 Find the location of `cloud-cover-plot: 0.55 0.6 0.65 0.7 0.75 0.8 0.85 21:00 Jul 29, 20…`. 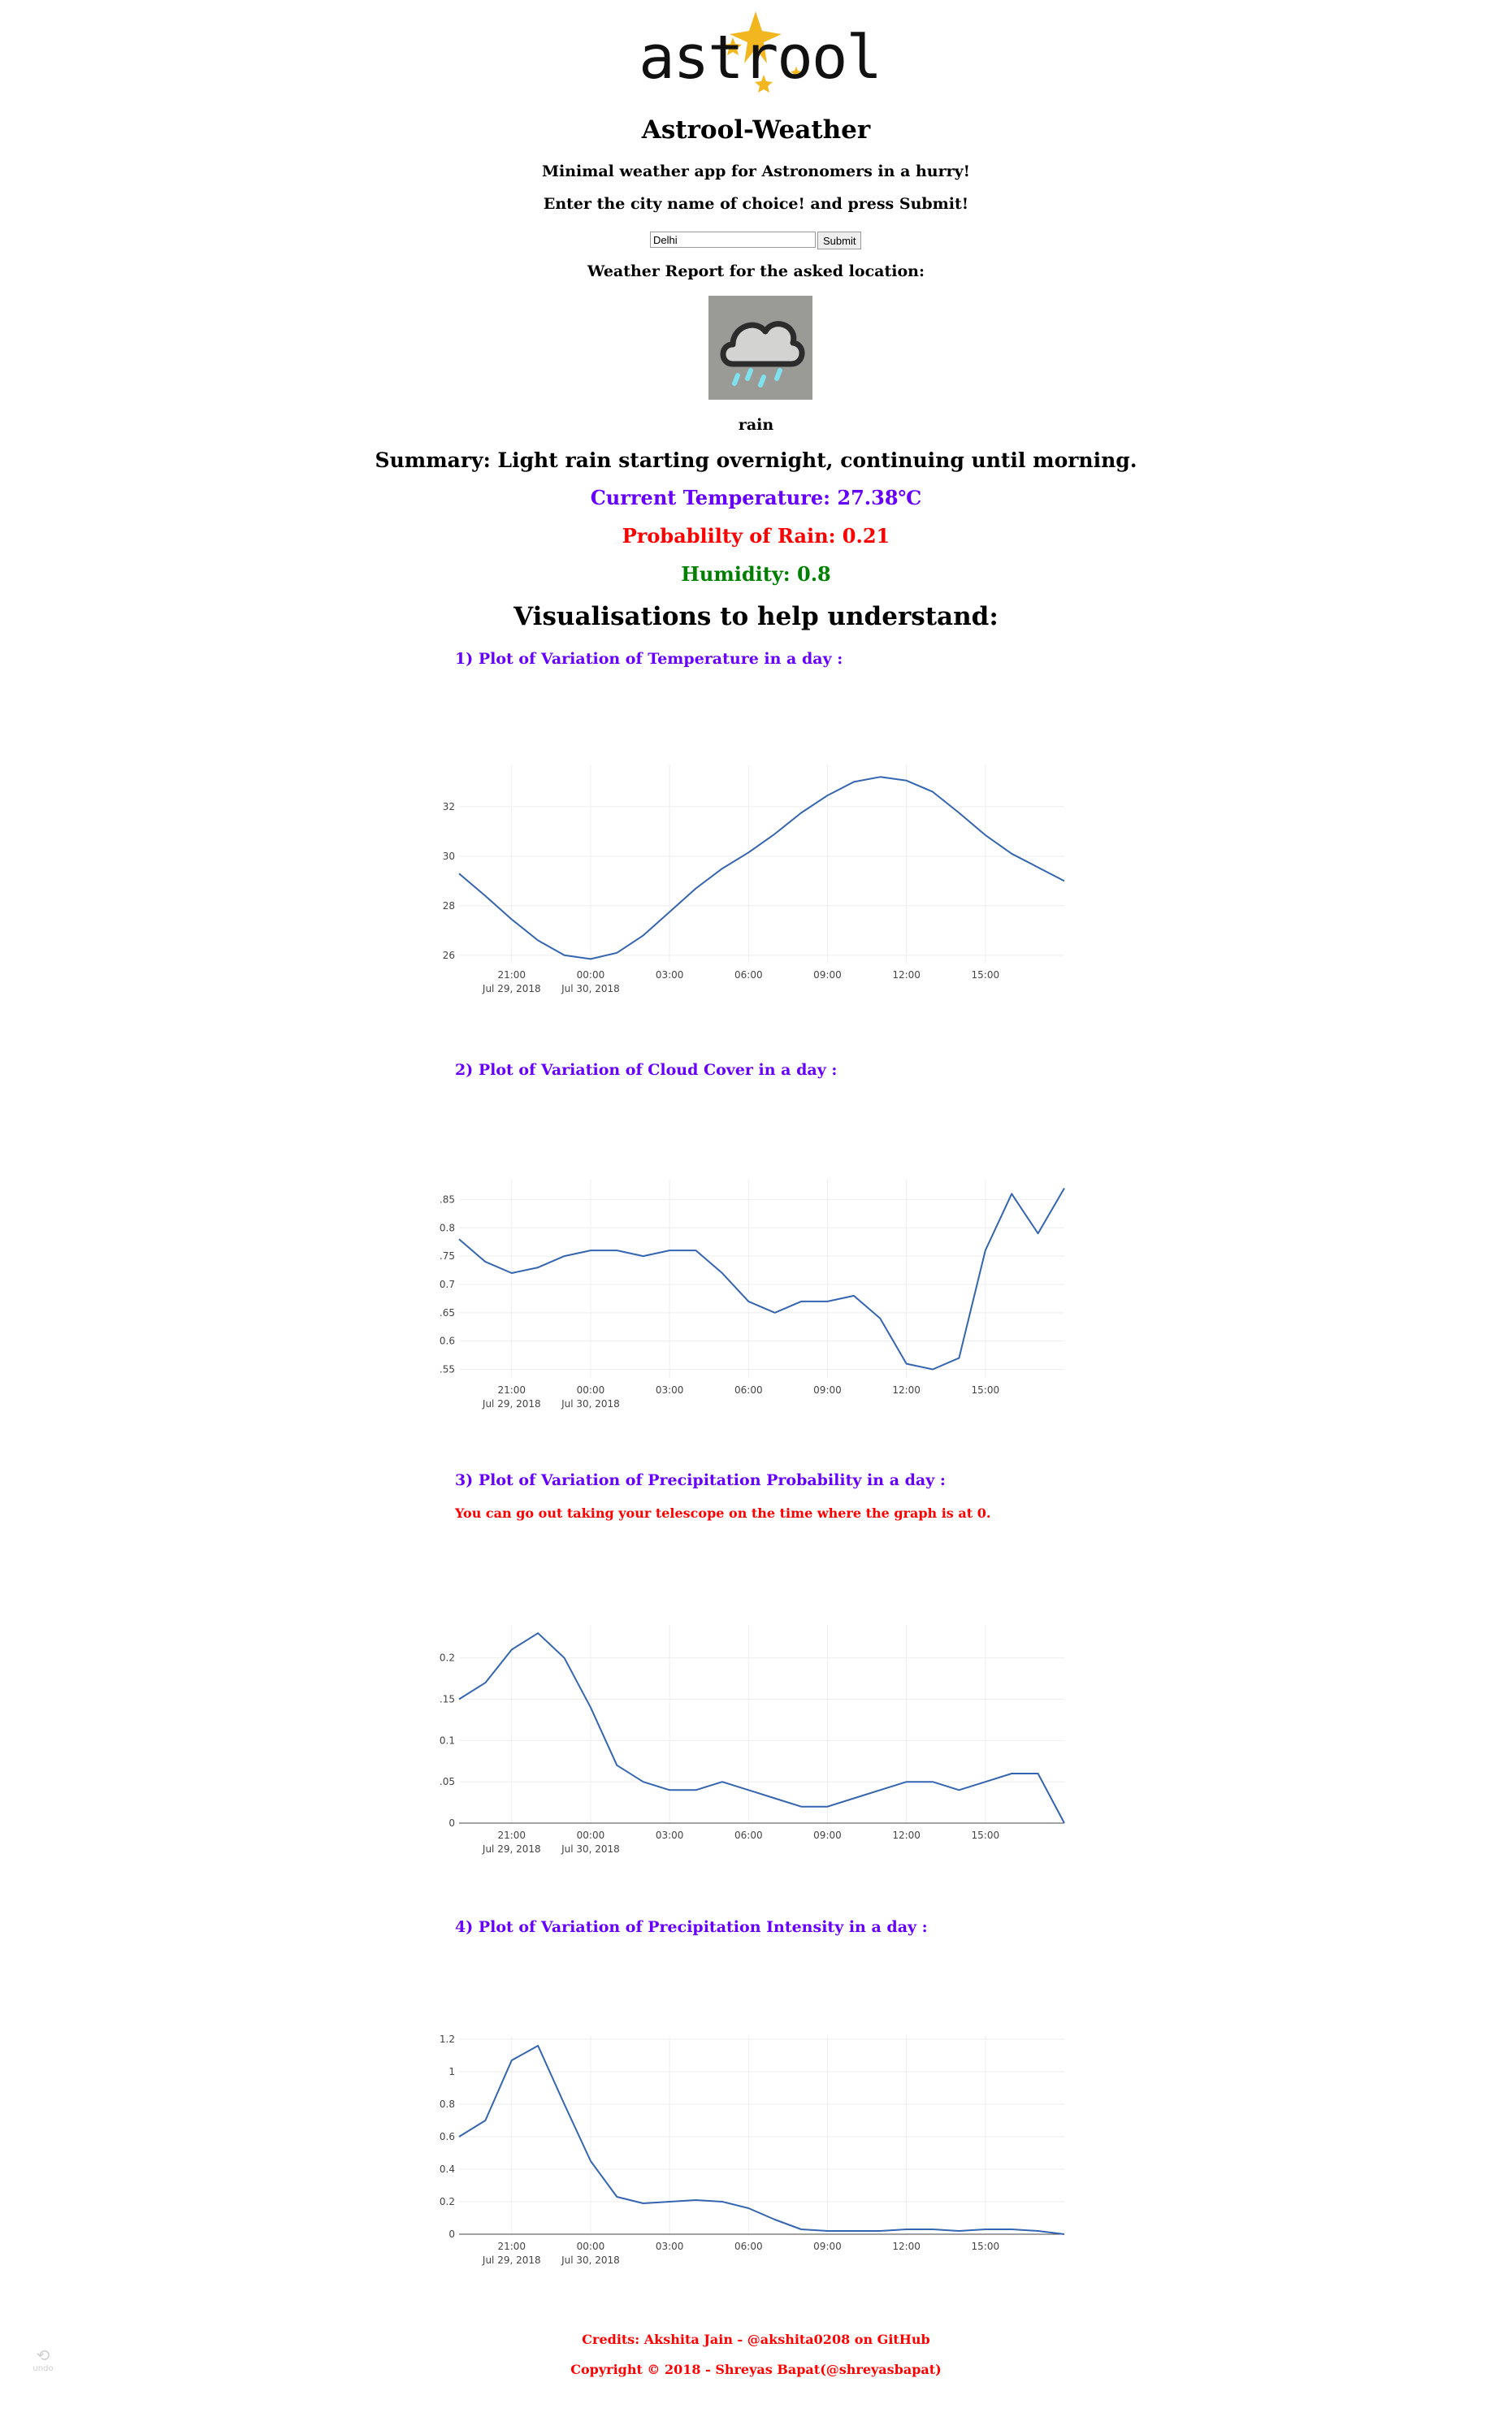

cloud-cover-plot: 0.55 0.6 0.65 0.7 0.75 0.8 0.85 21:00 Jul 29, 20… is located at coordinates (755, 1292).